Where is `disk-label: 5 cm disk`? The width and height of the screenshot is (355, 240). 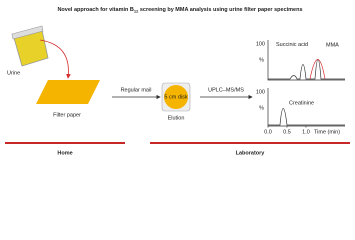 disk-label: 5 cm disk is located at coordinates (175, 97).